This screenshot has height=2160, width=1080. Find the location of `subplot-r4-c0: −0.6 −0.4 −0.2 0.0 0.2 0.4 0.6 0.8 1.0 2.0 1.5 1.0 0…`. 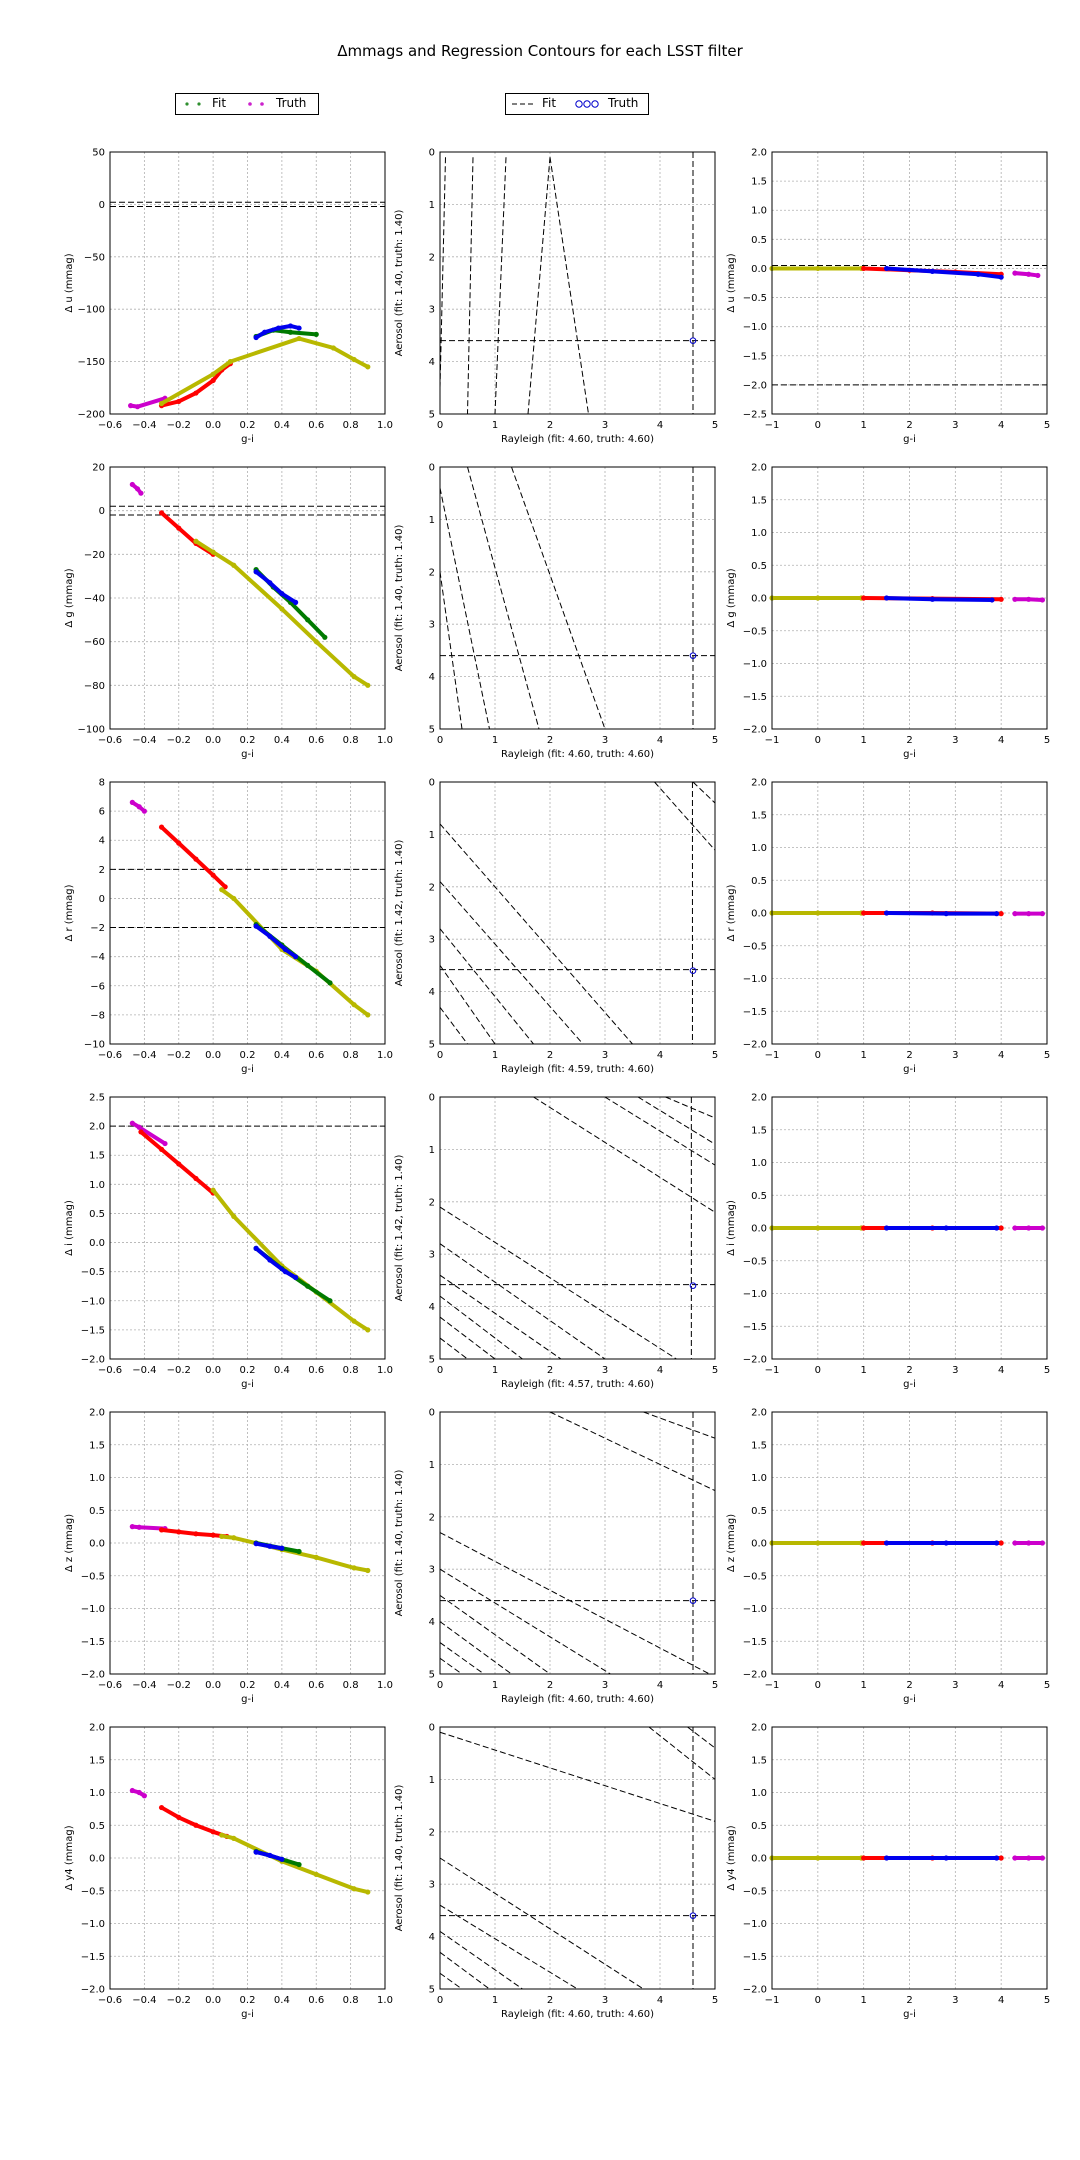

subplot-r4-c0: −0.6 −0.4 −0.2 0.0 0.2 0.4 0.6 0.8 1.0 2.0 1.5 1.0 0… is located at coordinates (228, 1557).